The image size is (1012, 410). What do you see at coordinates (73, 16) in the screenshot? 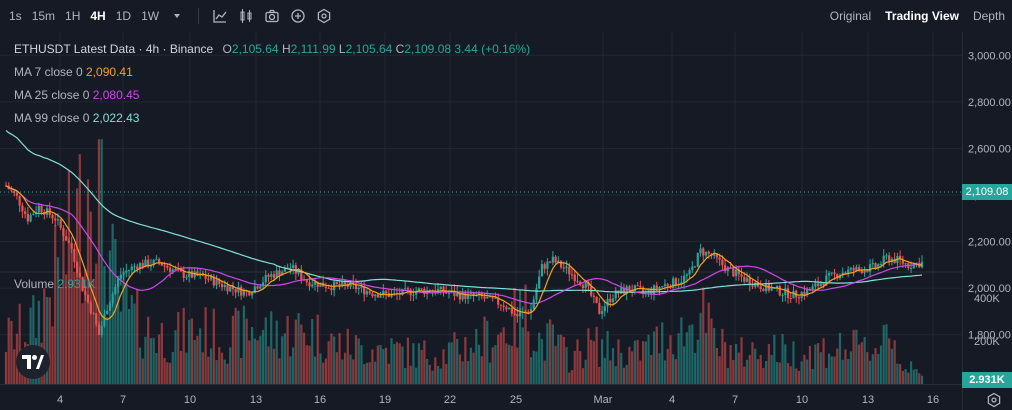
I see `timeframe-1h: 1H` at bounding box center [73, 16].